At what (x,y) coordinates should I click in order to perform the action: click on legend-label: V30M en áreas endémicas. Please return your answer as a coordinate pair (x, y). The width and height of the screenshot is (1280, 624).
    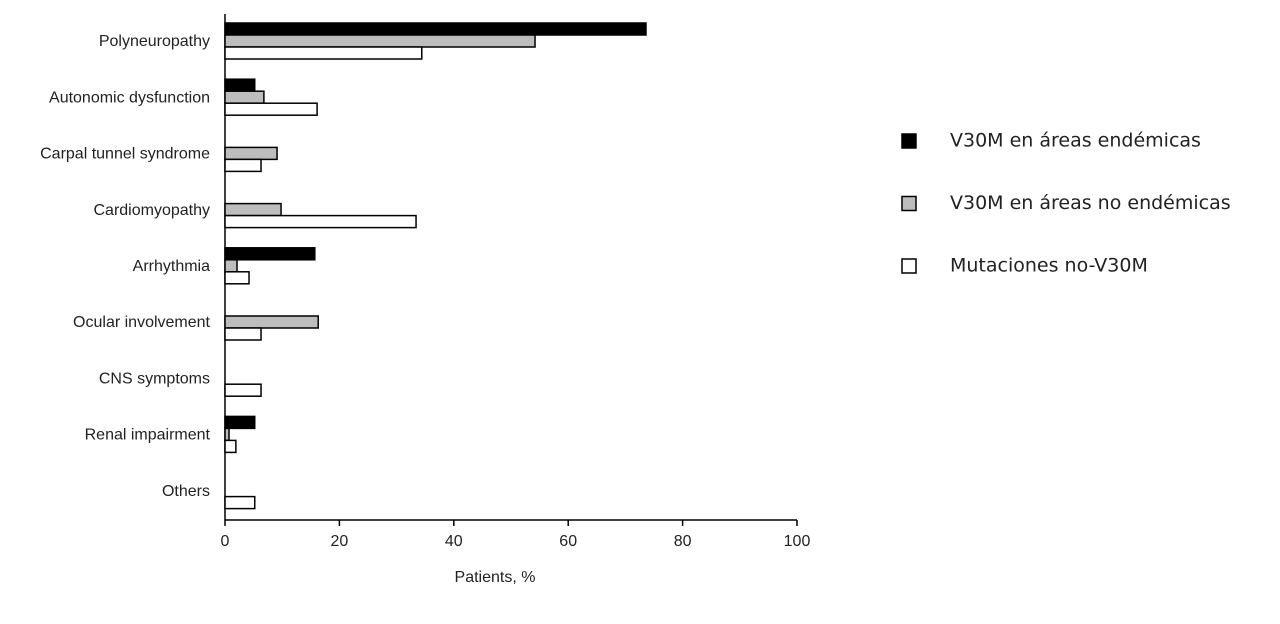
    Looking at the image, I should click on (1075, 141).